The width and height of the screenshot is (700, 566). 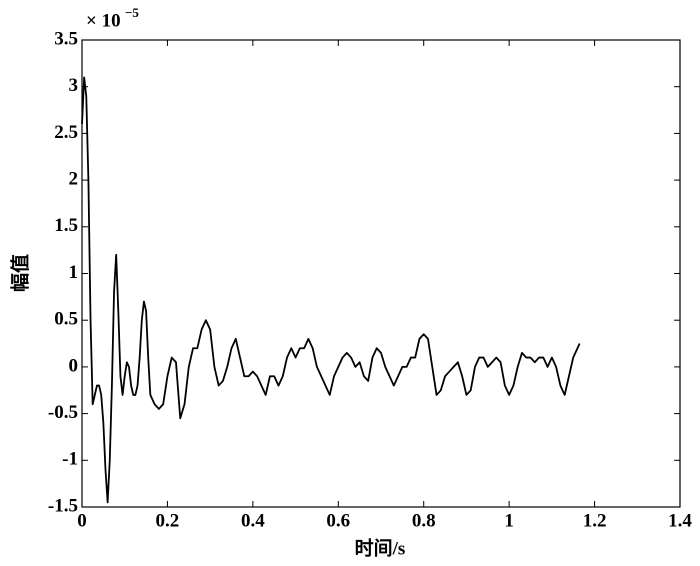 What do you see at coordinates (66, 132) in the screenshot?
I see `y-tick-label: 2.5` at bounding box center [66, 132].